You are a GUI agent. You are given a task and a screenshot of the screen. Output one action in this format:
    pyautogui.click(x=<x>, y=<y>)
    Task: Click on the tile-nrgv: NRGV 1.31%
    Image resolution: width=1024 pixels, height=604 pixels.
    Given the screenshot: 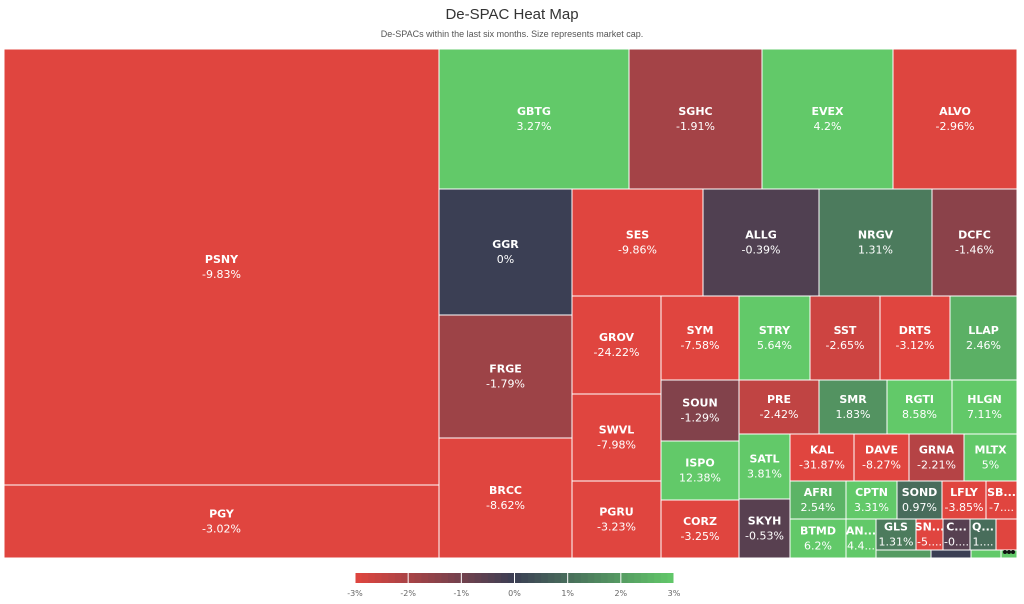 What is the action you would take?
    pyautogui.click(x=875, y=242)
    